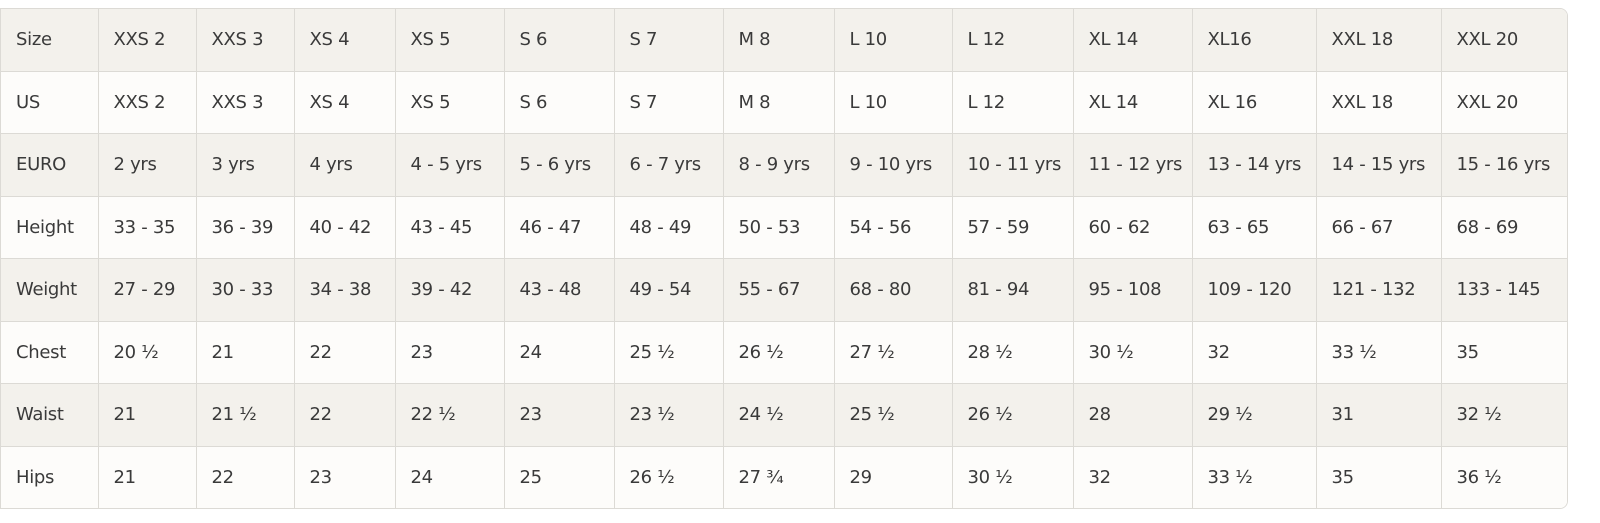 This screenshot has width=1600, height=523. I want to click on cell: 30 ½, so click(1013, 477).